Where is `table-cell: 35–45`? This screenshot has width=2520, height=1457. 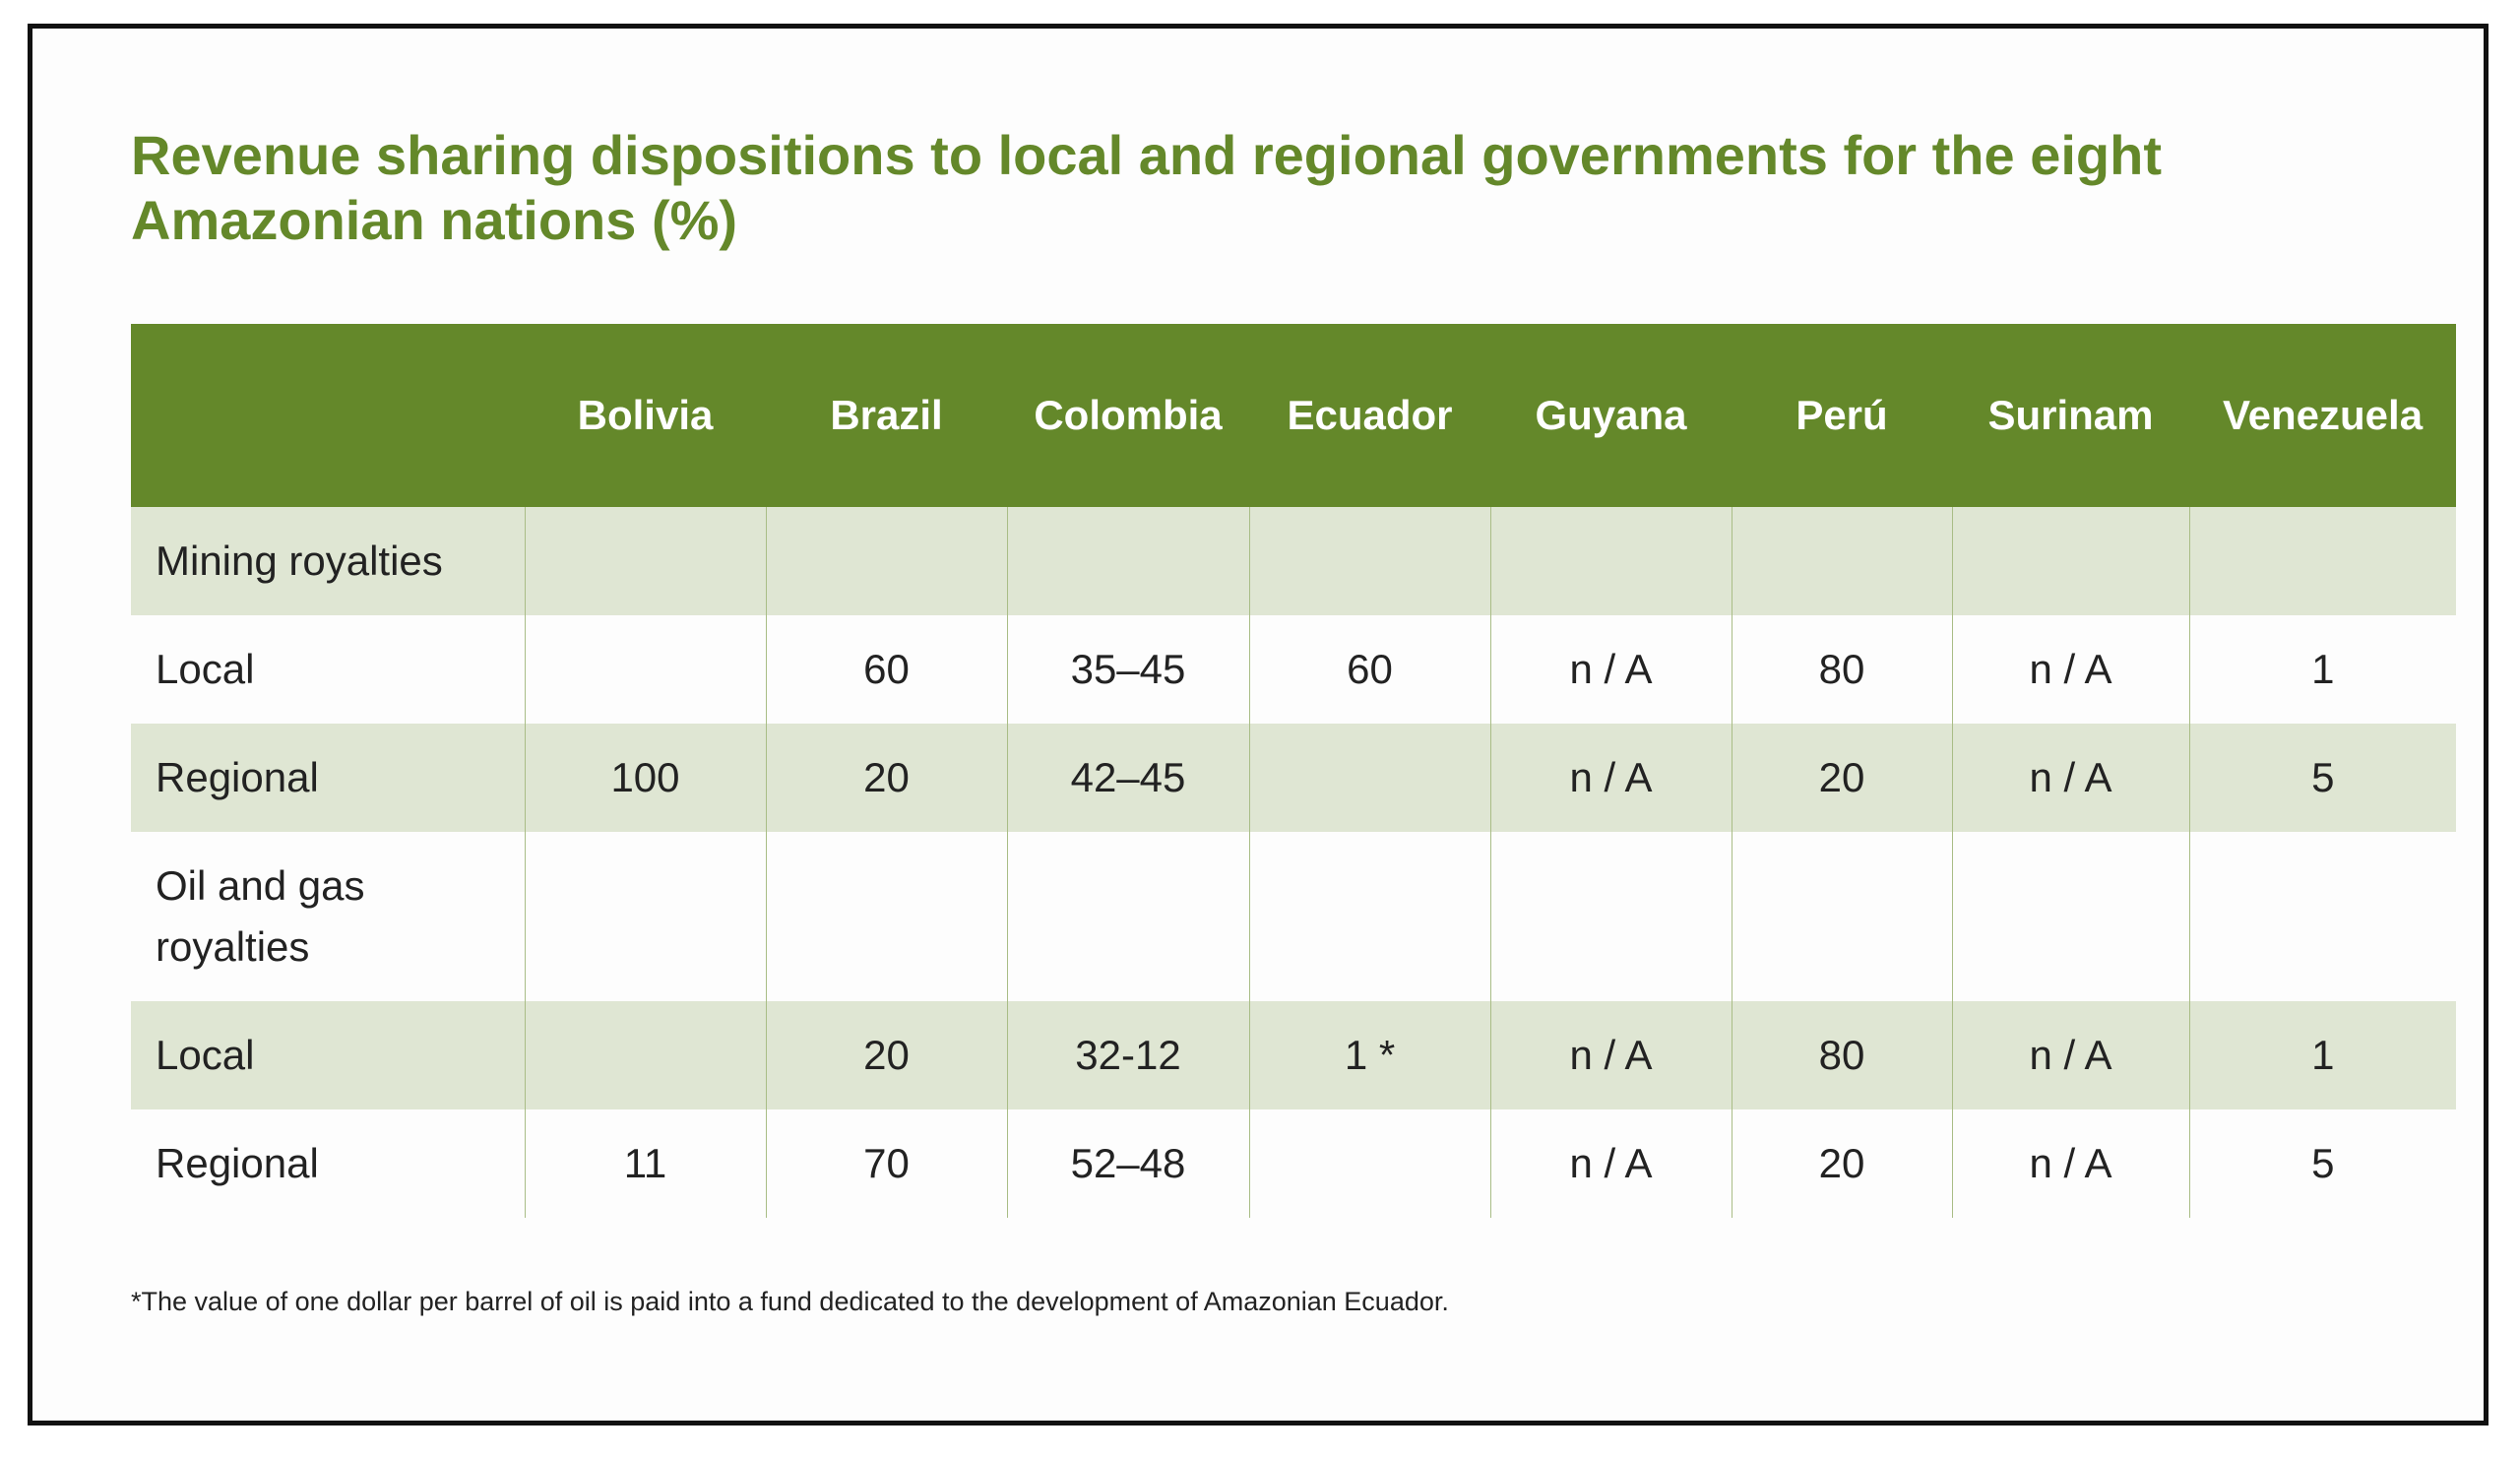
table-cell: 35–45 is located at coordinates (1127, 669).